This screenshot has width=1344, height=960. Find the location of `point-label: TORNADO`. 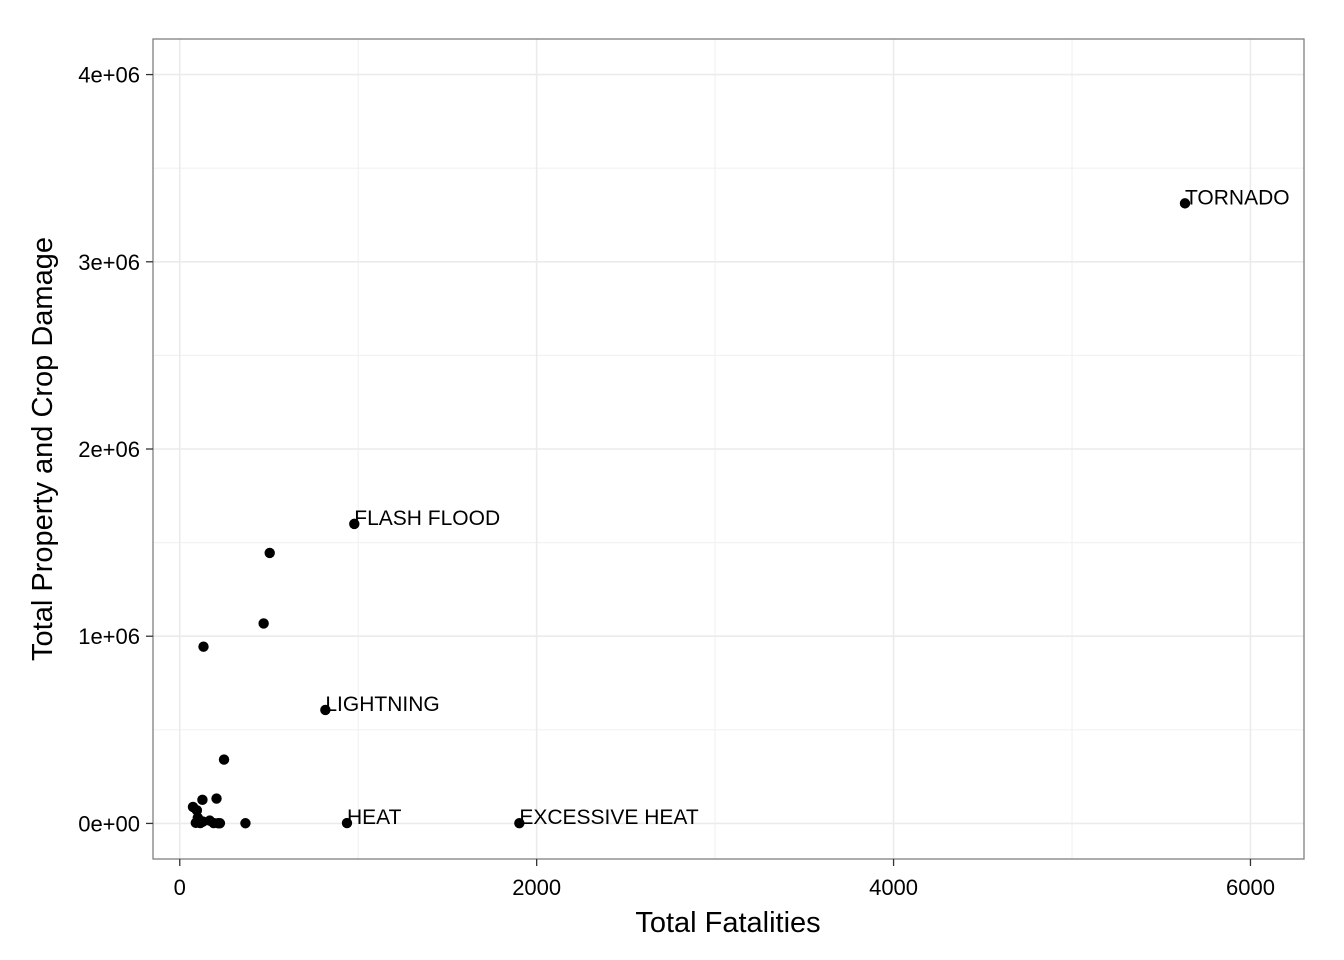

point-label: TORNADO is located at coordinates (1237, 197).